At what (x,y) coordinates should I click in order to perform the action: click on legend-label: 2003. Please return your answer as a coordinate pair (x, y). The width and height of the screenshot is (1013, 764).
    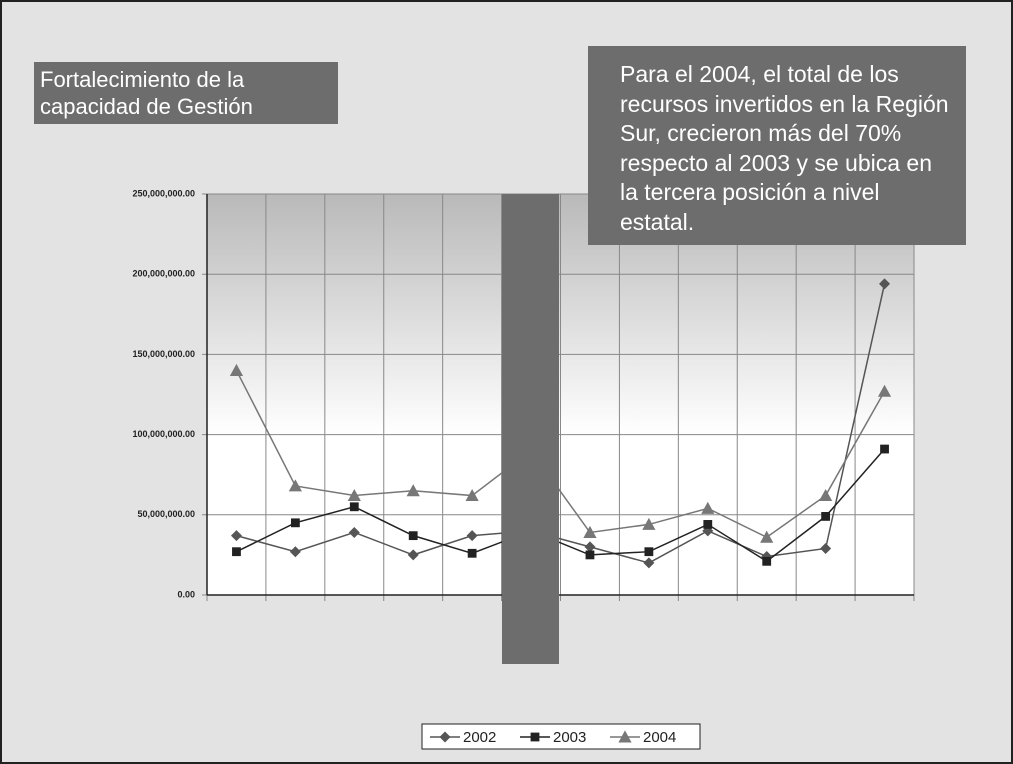
    Looking at the image, I should click on (569, 737).